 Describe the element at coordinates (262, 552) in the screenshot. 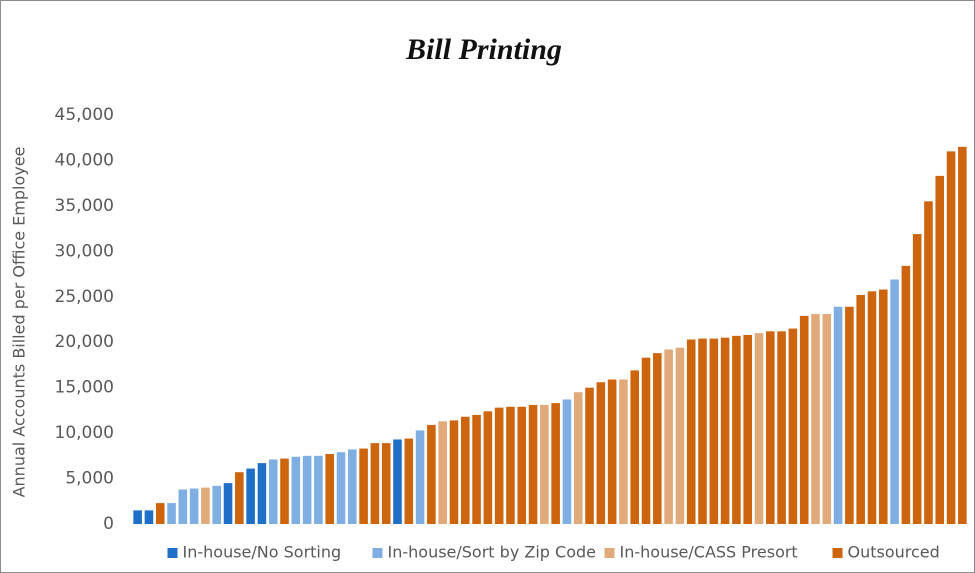

I see `legend-label: In-house/No Sorting` at that location.